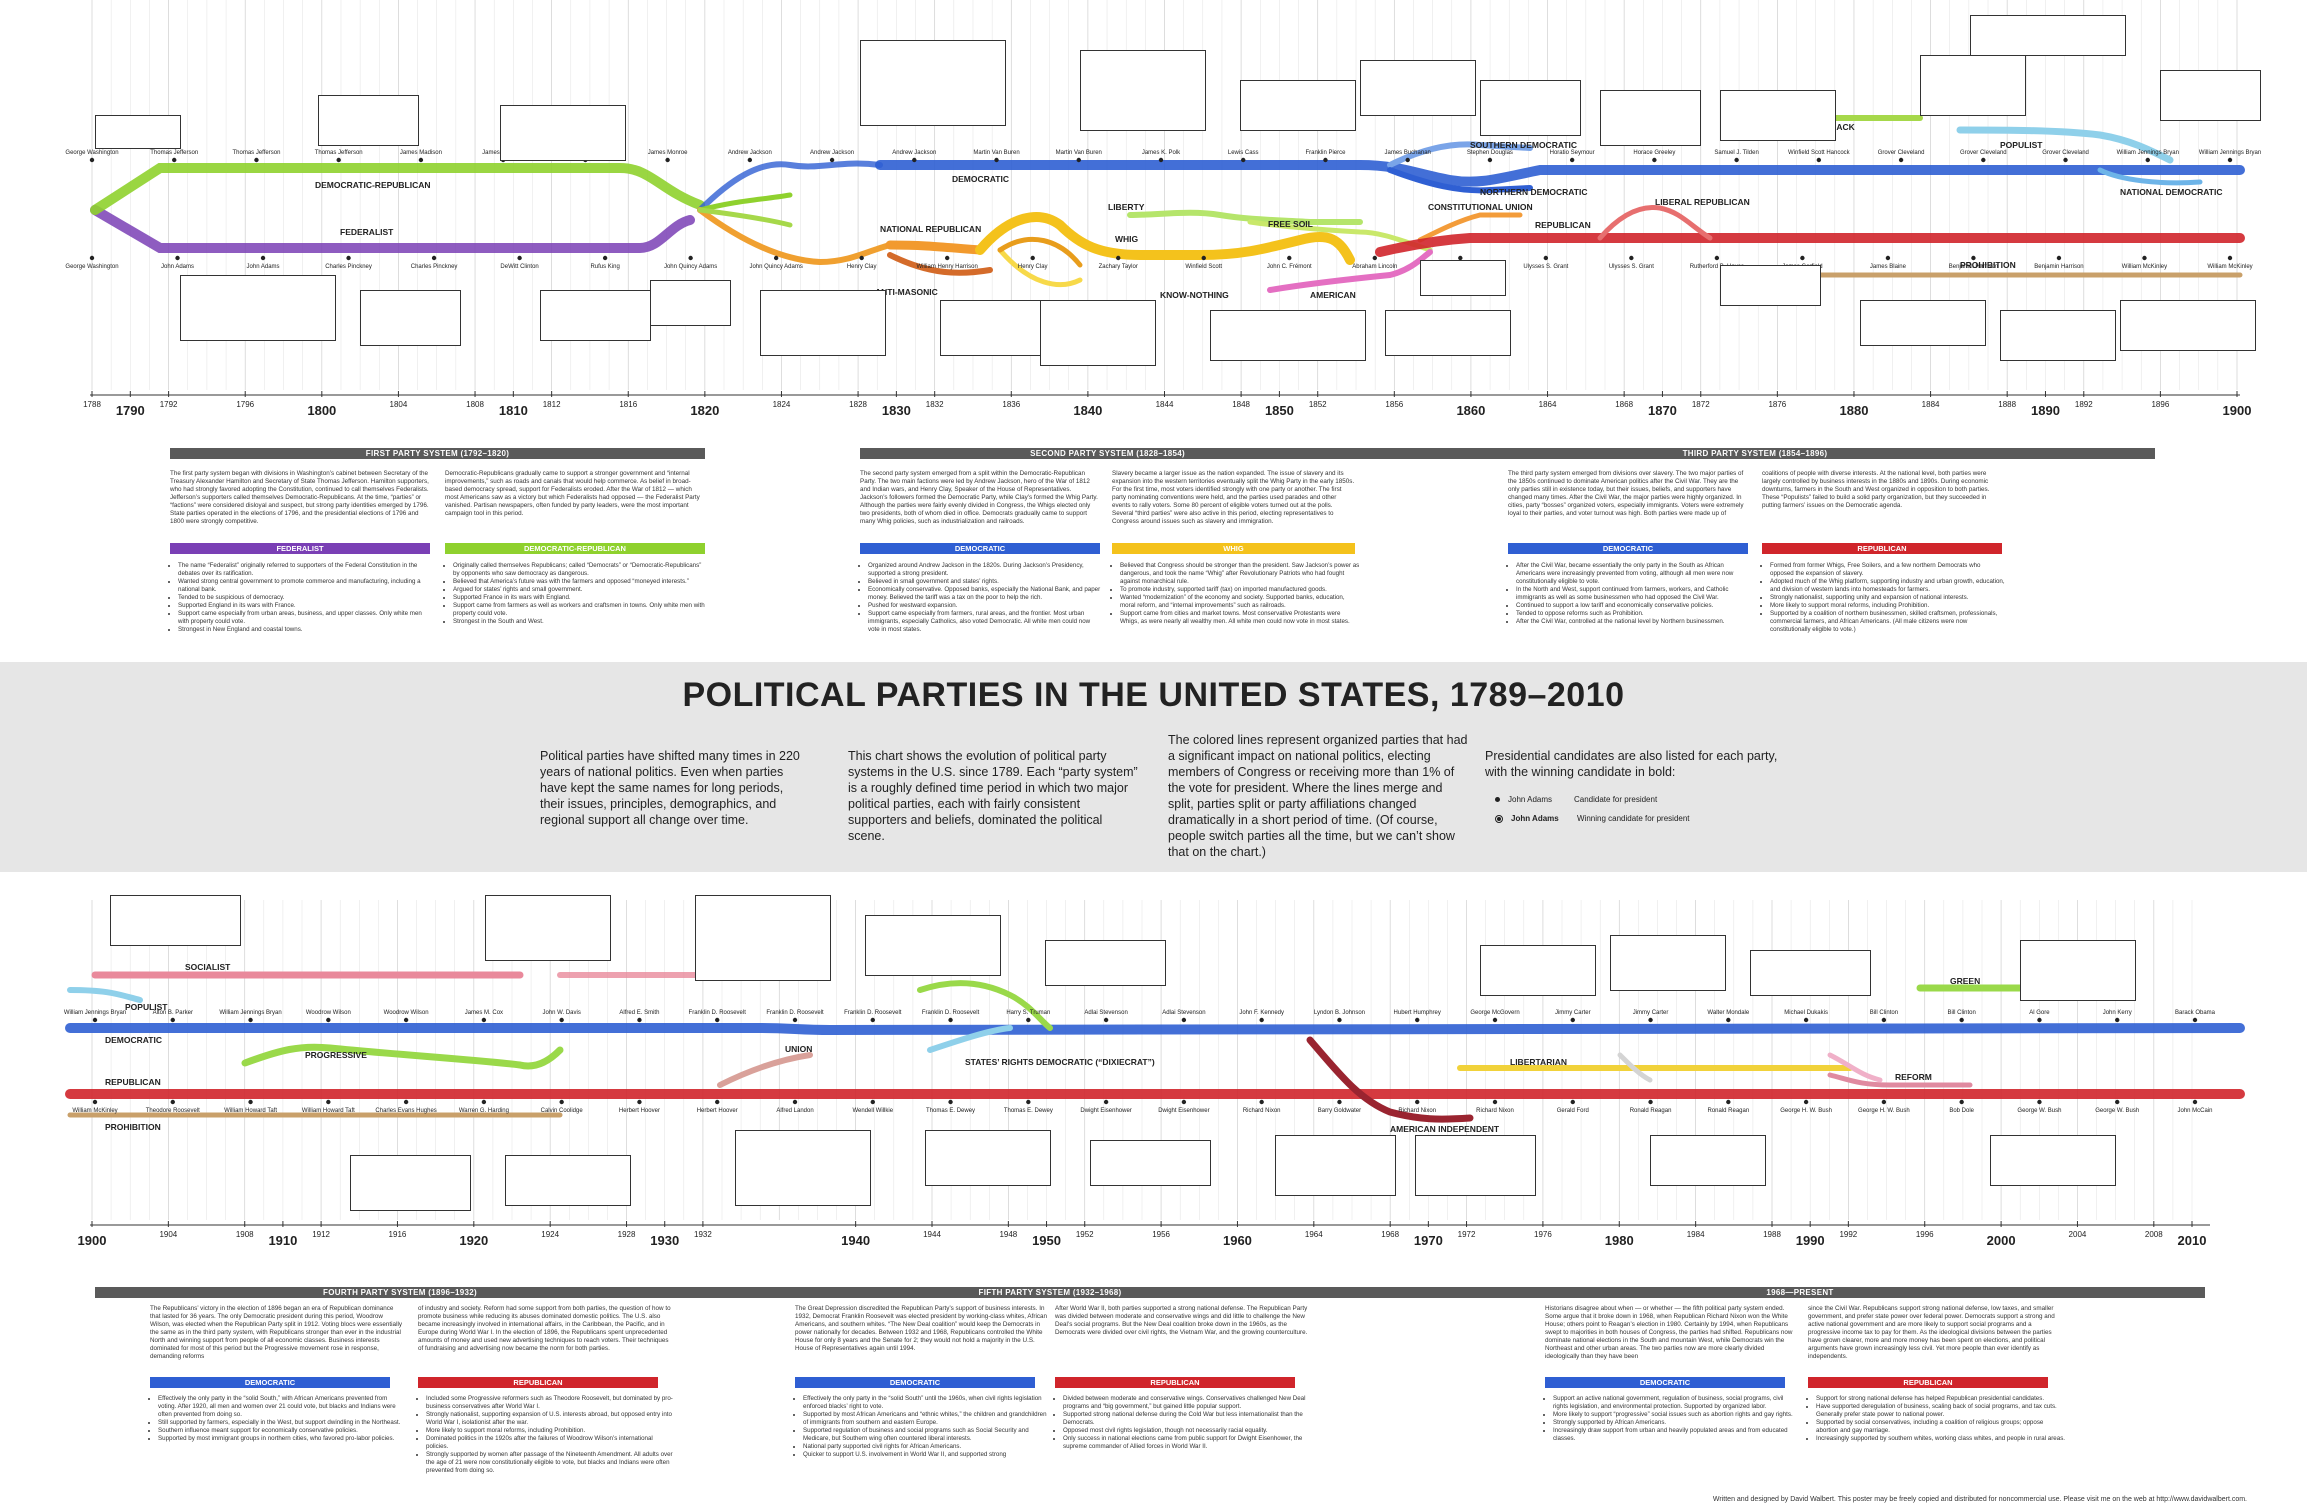 The width and height of the screenshot is (2307, 1511). I want to click on national-republican-line, so click(935, 247).